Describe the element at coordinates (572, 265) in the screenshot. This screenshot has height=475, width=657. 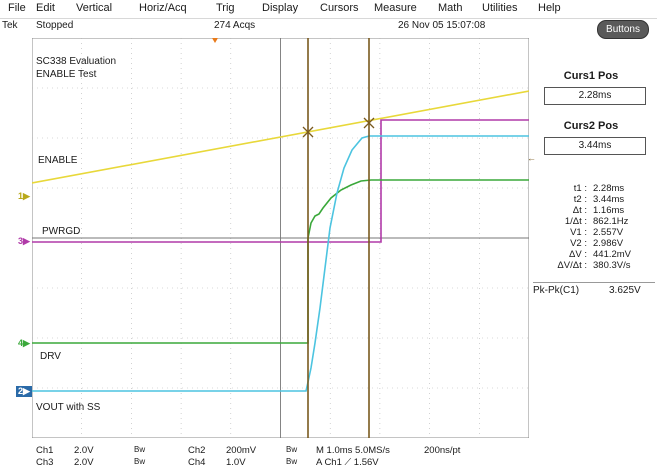
I see `readout-label: ΔV/Δt :` at that location.